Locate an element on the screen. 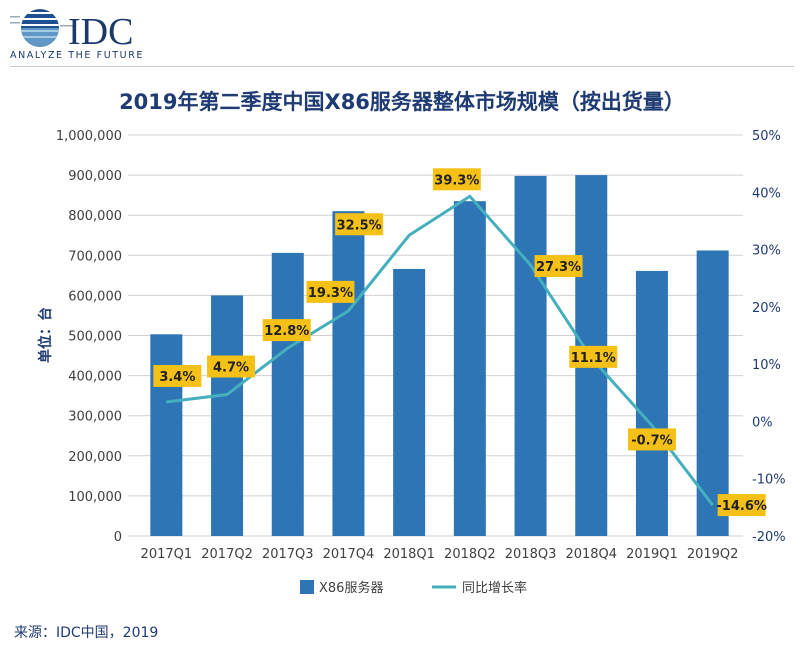  bar-2018Q1 is located at coordinates (409, 402).